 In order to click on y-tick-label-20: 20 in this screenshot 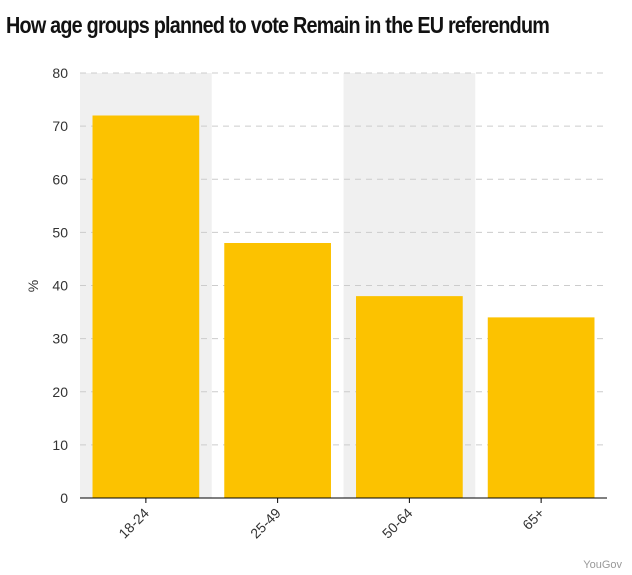, I will do `click(60, 392)`.